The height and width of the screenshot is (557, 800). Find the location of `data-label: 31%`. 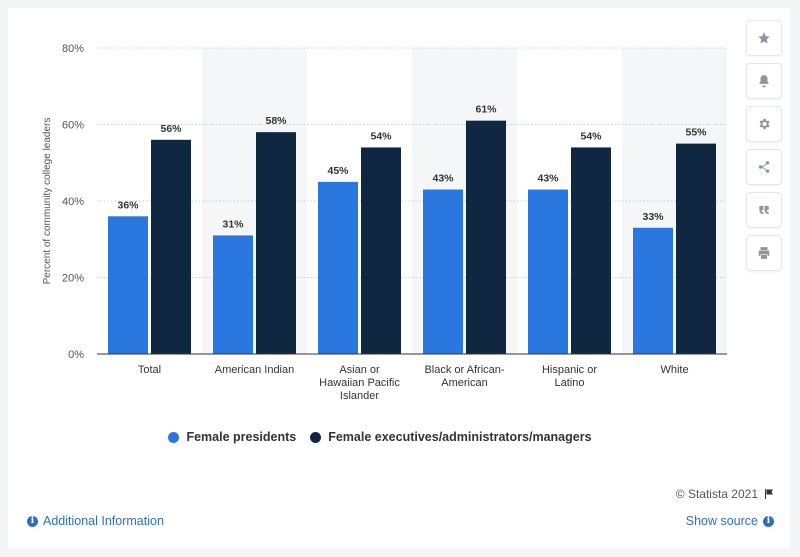

data-label: 31% is located at coordinates (233, 224).